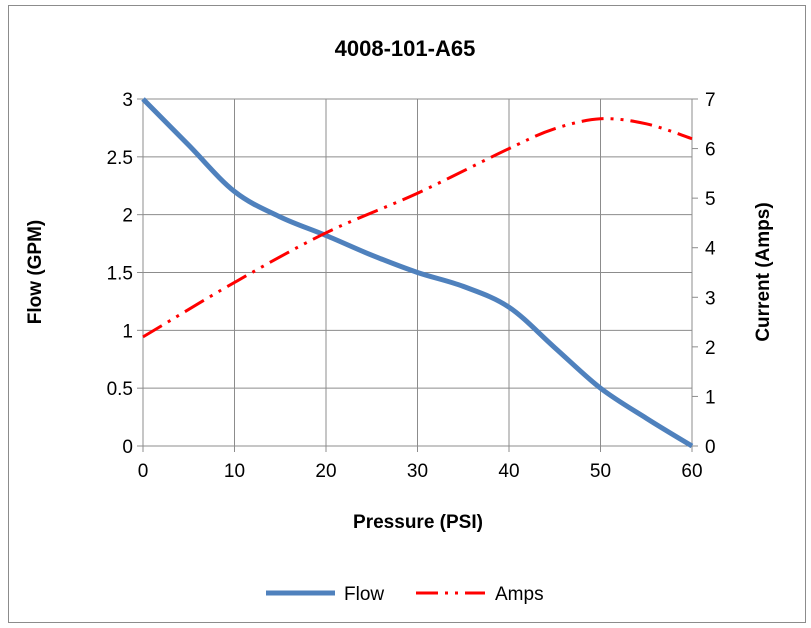  I want to click on legend: Flow Amps, so click(405, 594).